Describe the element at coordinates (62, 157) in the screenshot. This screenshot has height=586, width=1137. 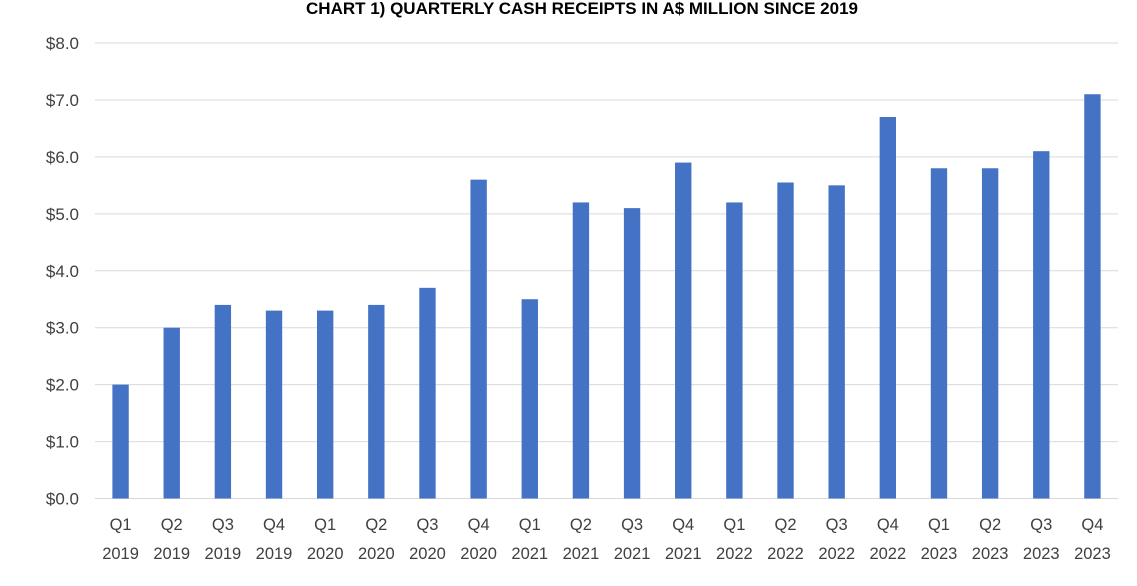
I see `y-tick-label: $6.0` at that location.